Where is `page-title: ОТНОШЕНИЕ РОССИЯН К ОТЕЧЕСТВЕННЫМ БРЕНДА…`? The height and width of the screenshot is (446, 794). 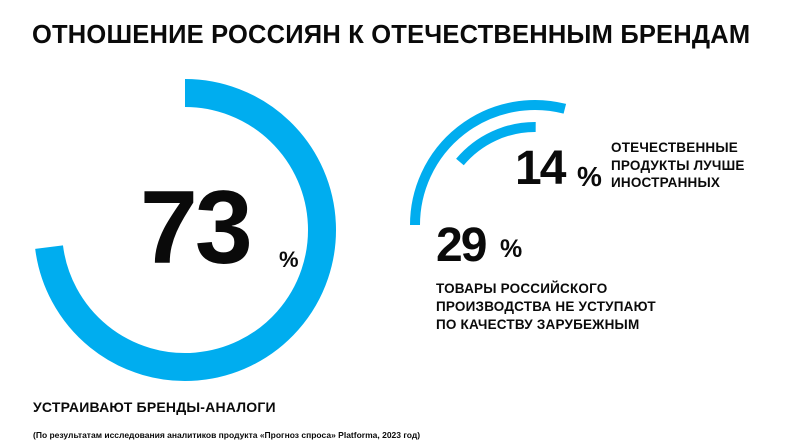 page-title: ОТНОШЕНИЕ РОССИЯН К ОТЕЧЕСТВЕННЫМ БРЕНДА… is located at coordinates (391, 35).